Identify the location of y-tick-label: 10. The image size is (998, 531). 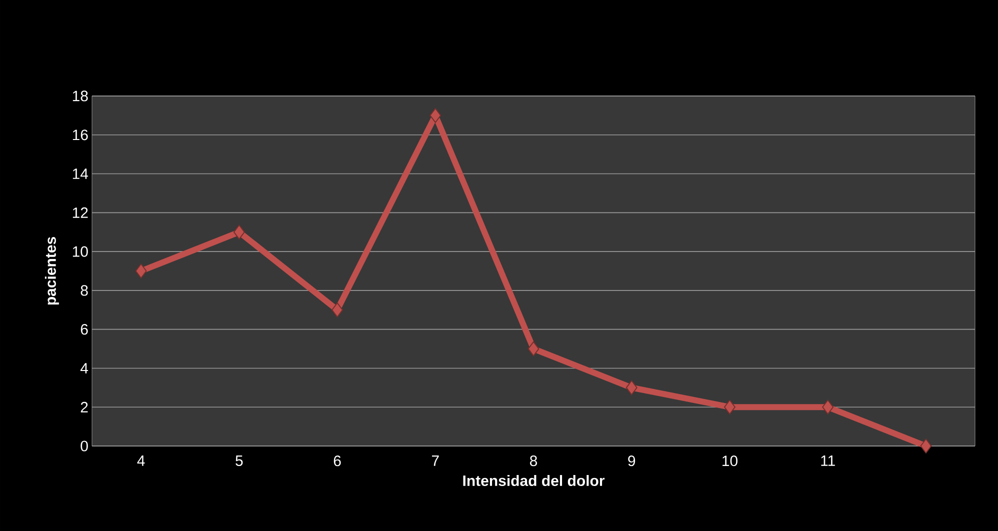
(80, 251).